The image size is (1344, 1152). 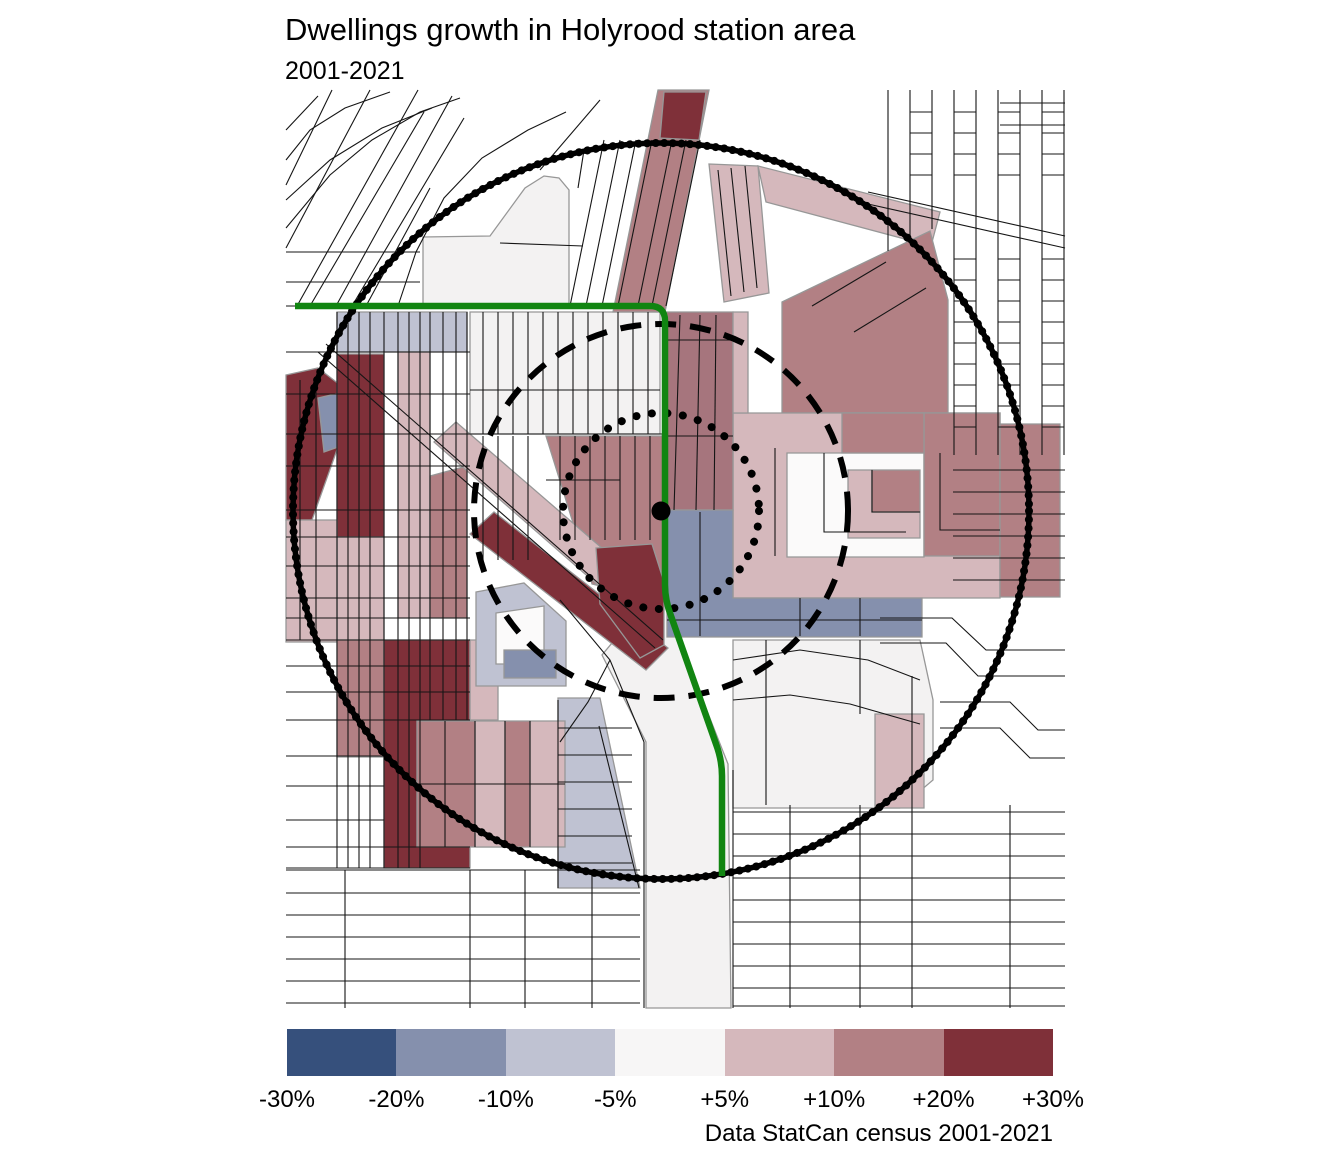 What do you see at coordinates (943, 1099) in the screenshot?
I see `legend-label: +20%` at bounding box center [943, 1099].